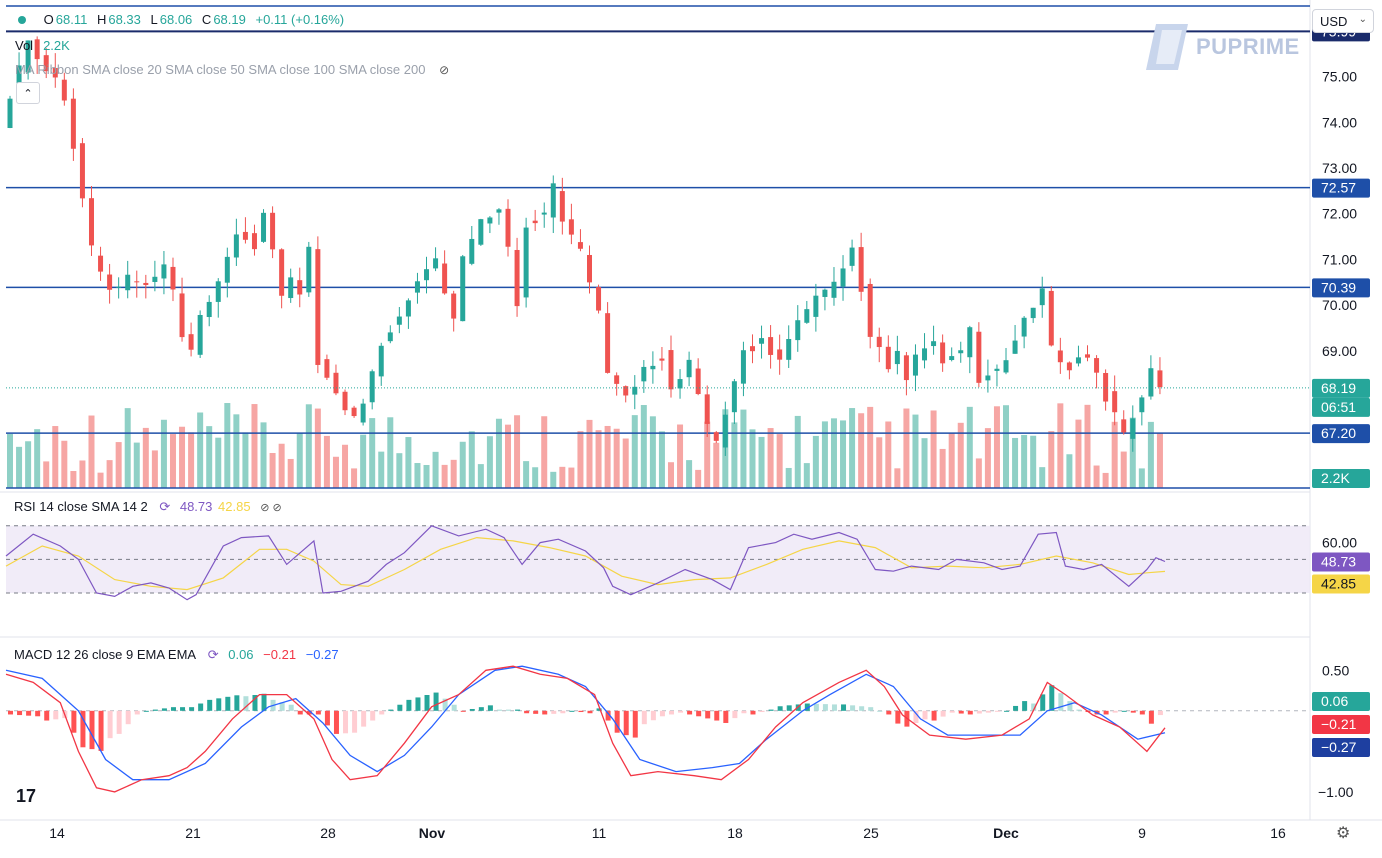  What do you see at coordinates (444, 70) in the screenshot?
I see `eye-hidden-icon: ⊘` at bounding box center [444, 70].